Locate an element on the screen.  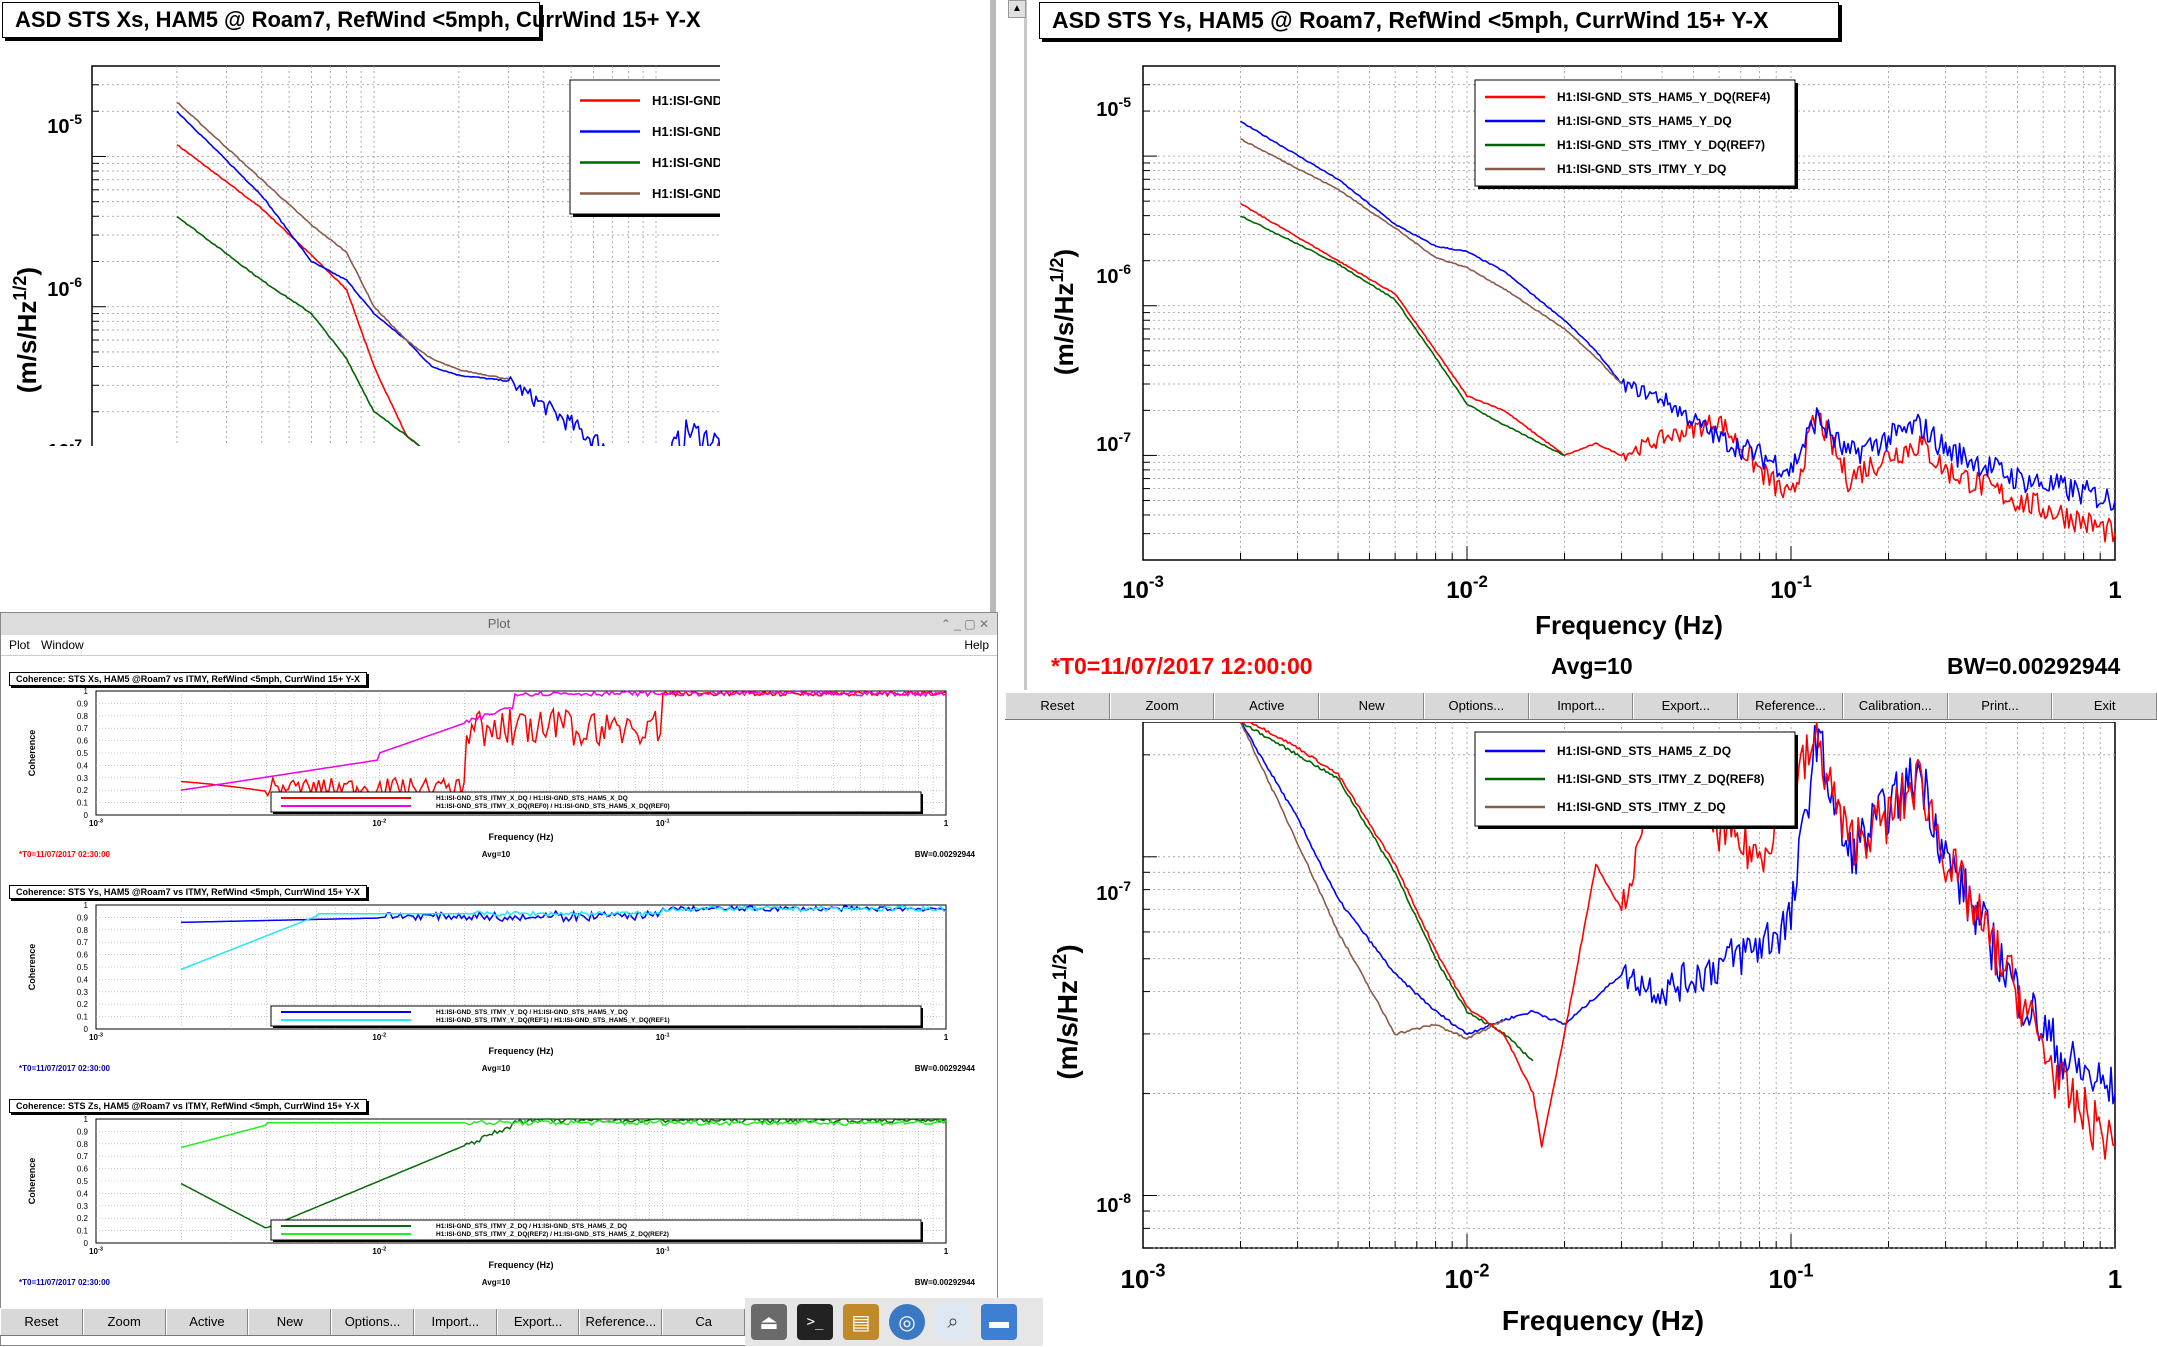
coh-y-tick: 0.8 is located at coordinates (83, 930).